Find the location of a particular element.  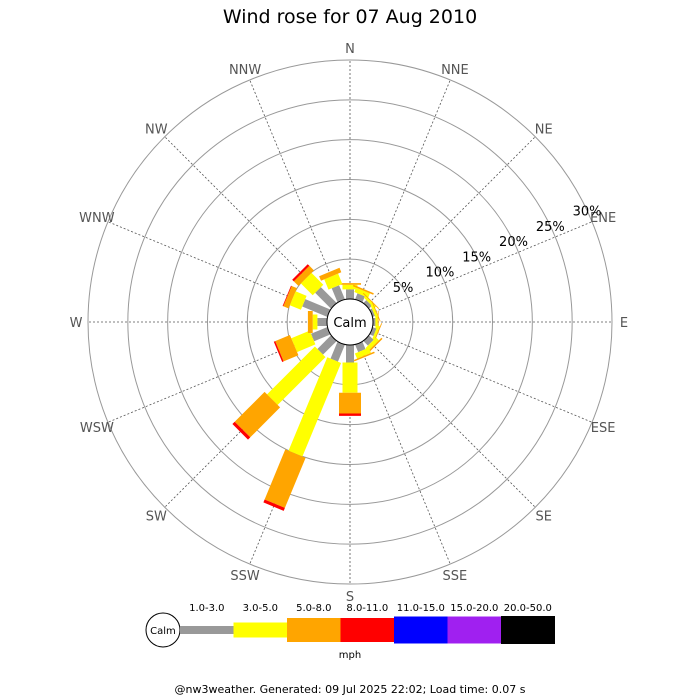

direction-label-s: S is located at coordinates (350, 597).